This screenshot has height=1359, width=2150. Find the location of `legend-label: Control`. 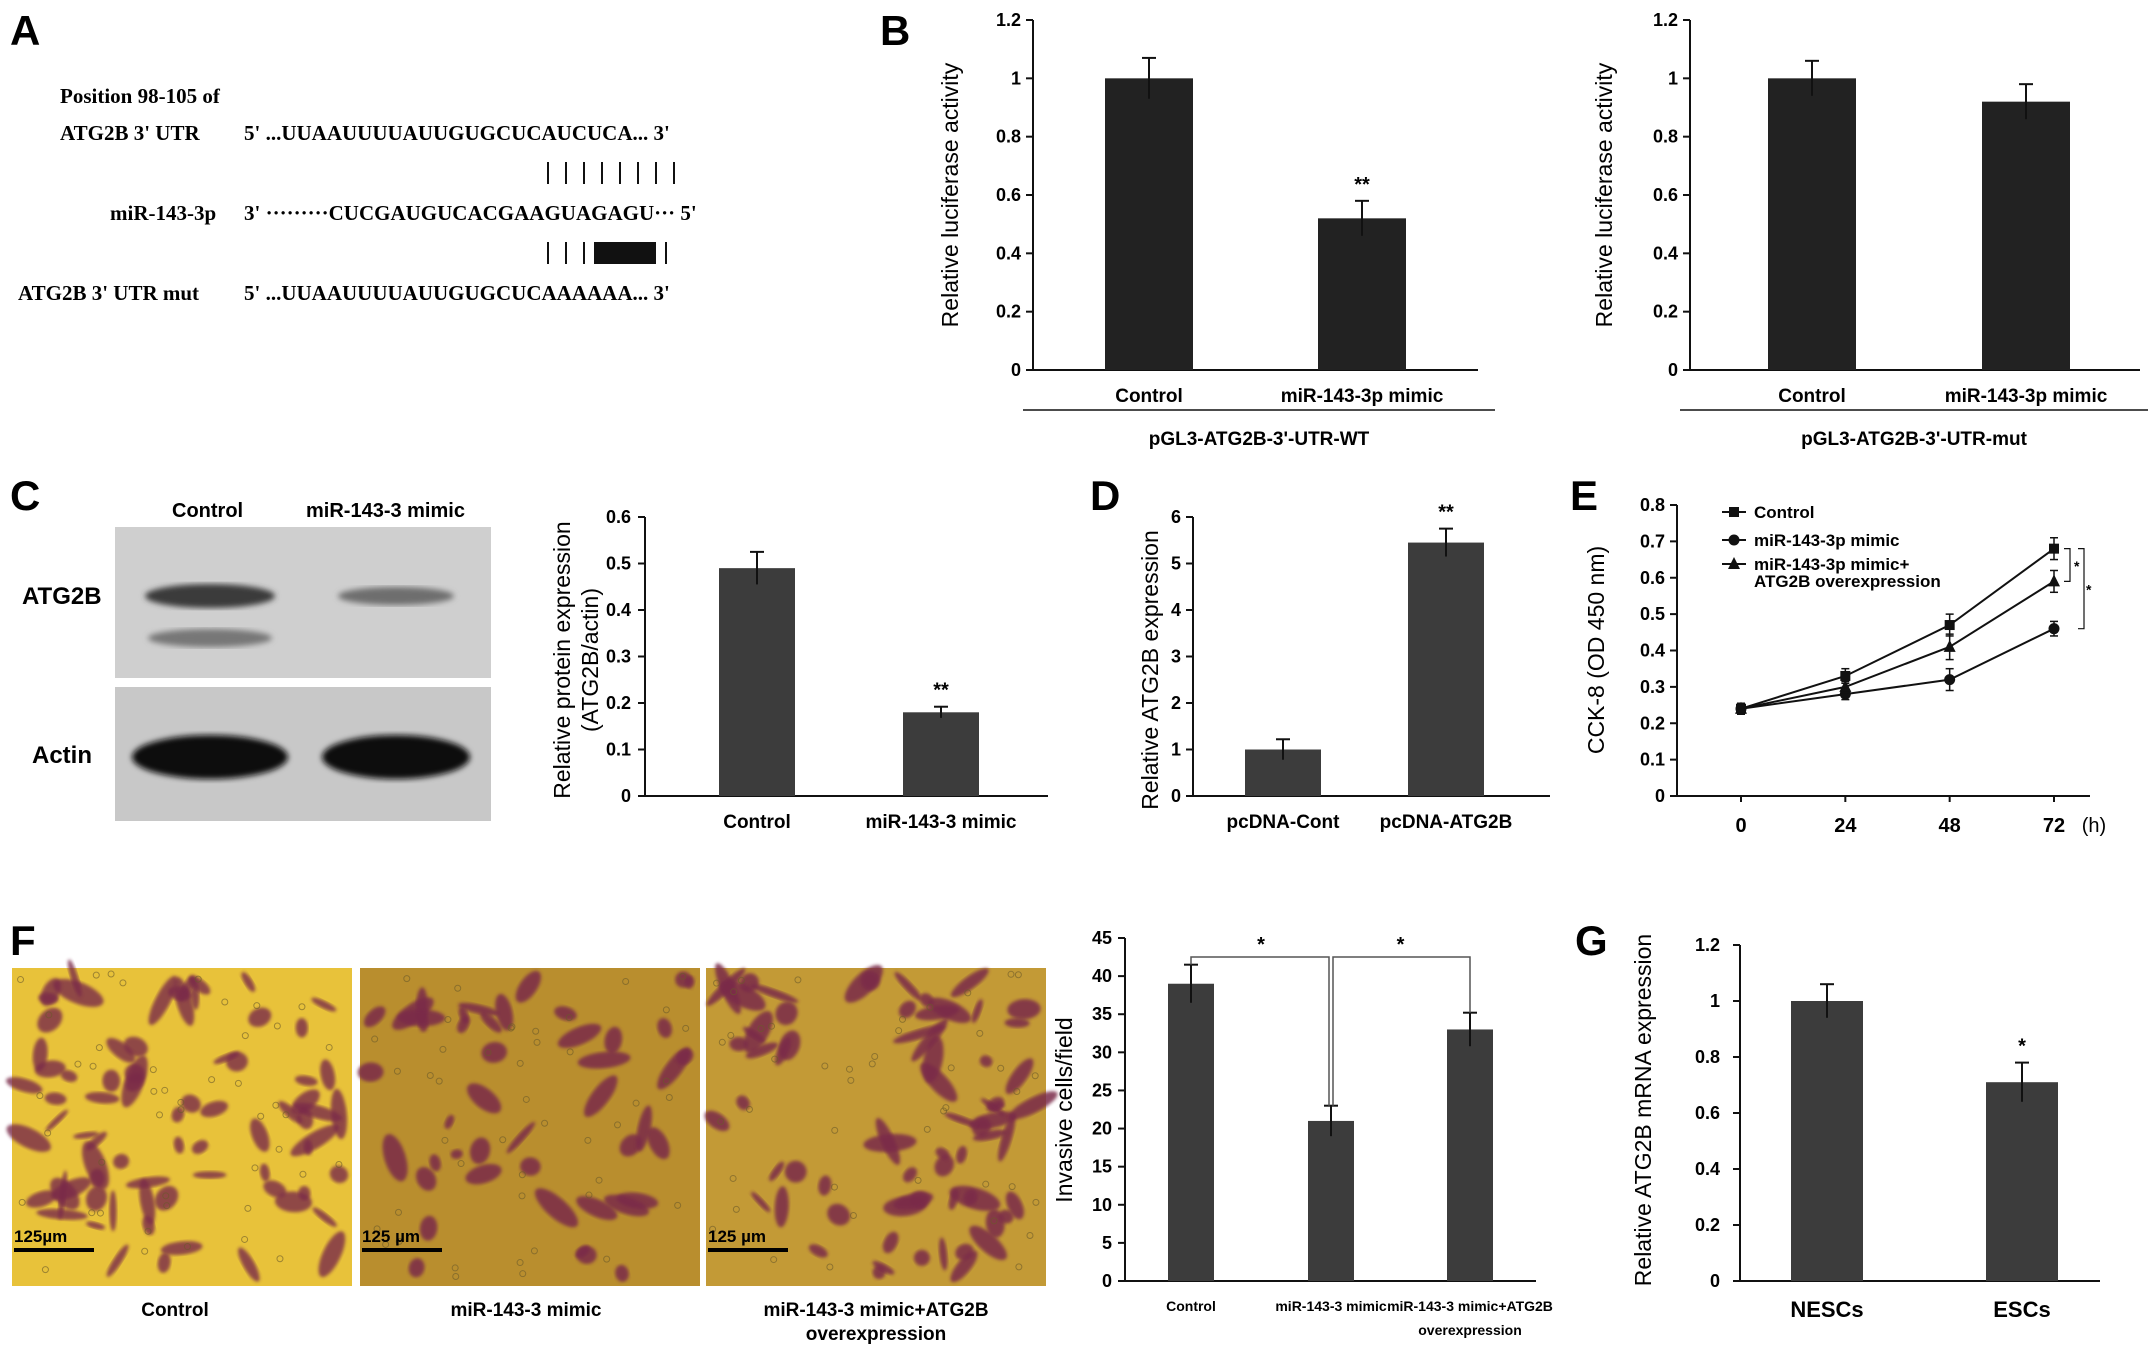

legend-label: Control is located at coordinates (1784, 512).